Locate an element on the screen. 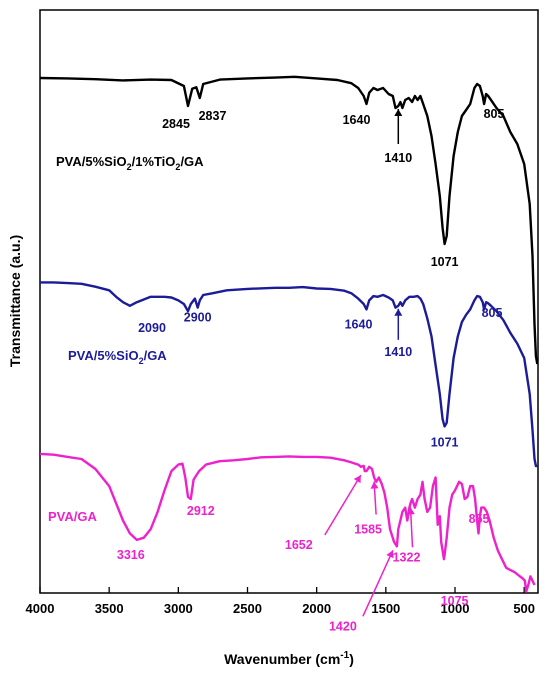 This screenshot has width=550, height=682. series-label: PVA/5%SiO2/GA is located at coordinates (117, 357).